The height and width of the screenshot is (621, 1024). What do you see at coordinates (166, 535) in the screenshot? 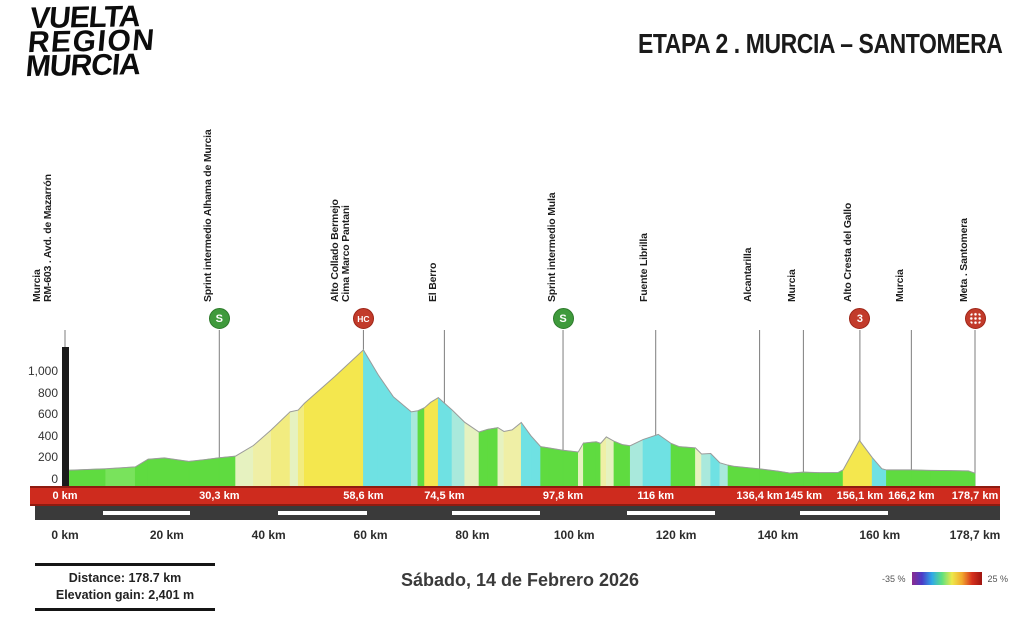
I see `x-tick-label: 20 km` at bounding box center [166, 535].